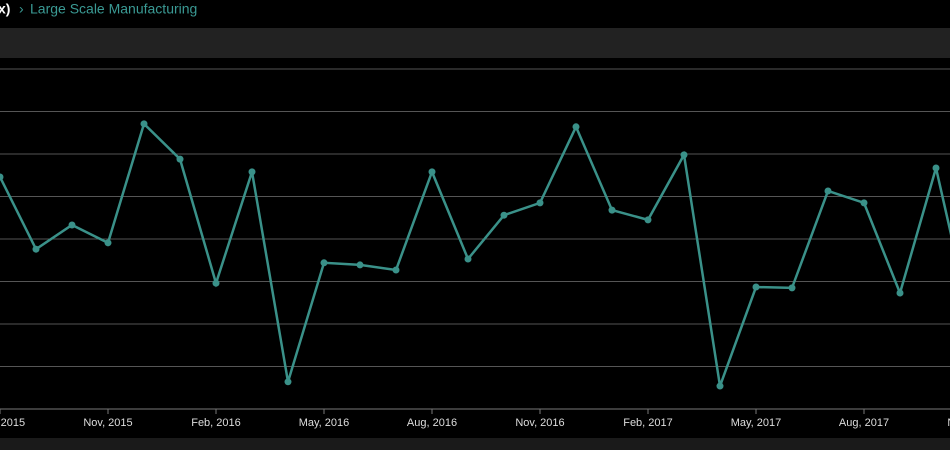 This screenshot has width=950, height=450. Describe the element at coordinates (475, 444) in the screenshot. I see `footer-strip` at that location.